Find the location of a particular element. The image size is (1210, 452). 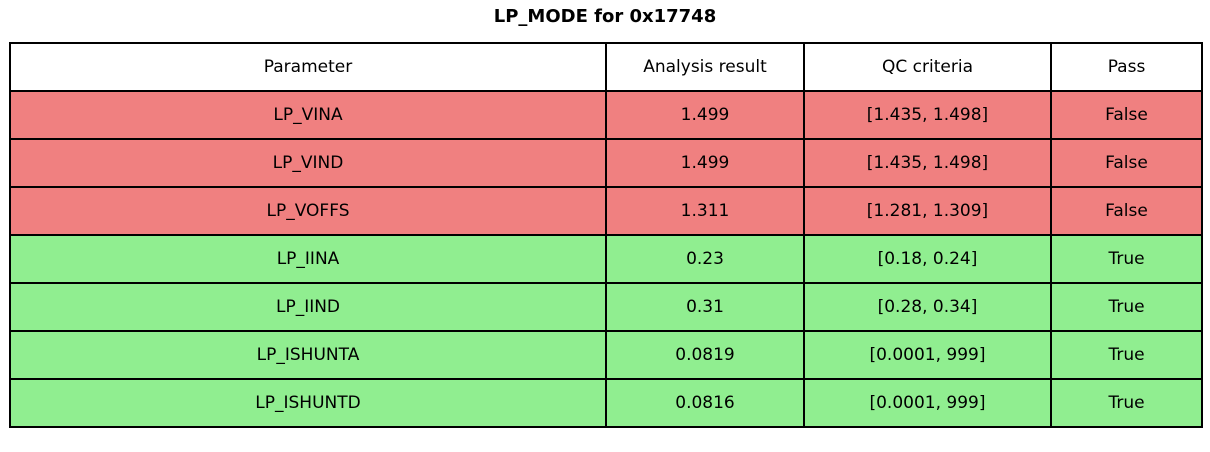

cell-parameter: LP_VOFFS is located at coordinates (308, 211).